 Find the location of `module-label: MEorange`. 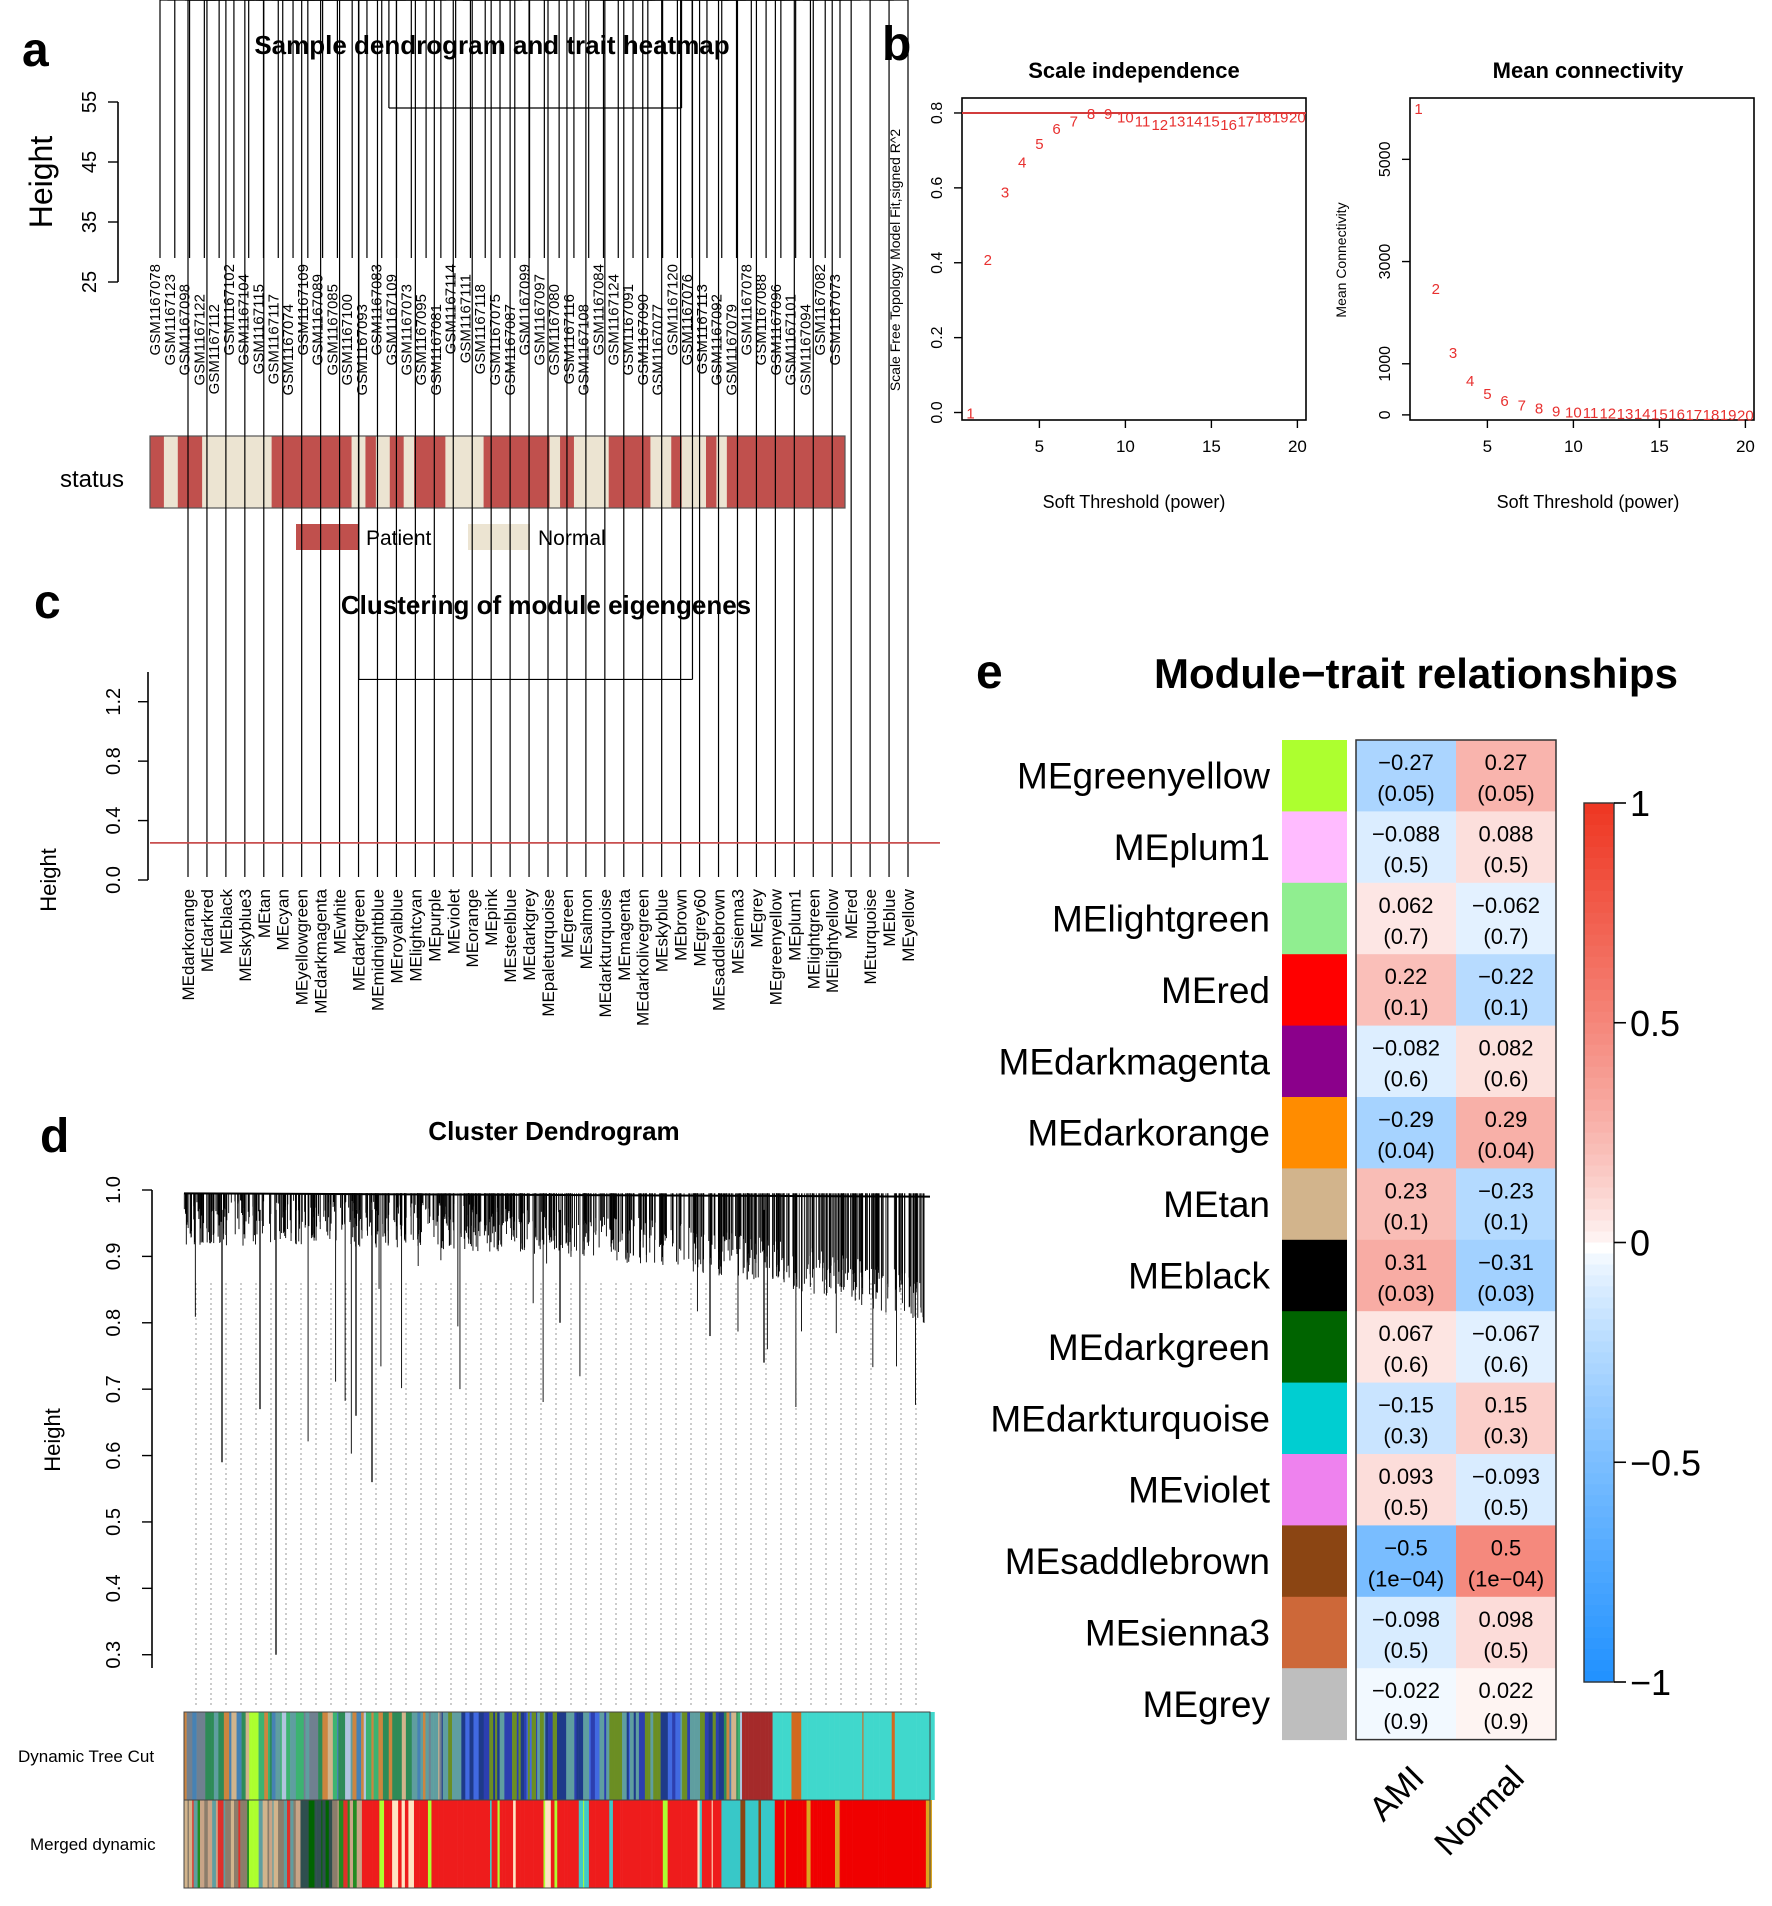

module-label: MEorange is located at coordinates (472, 928).